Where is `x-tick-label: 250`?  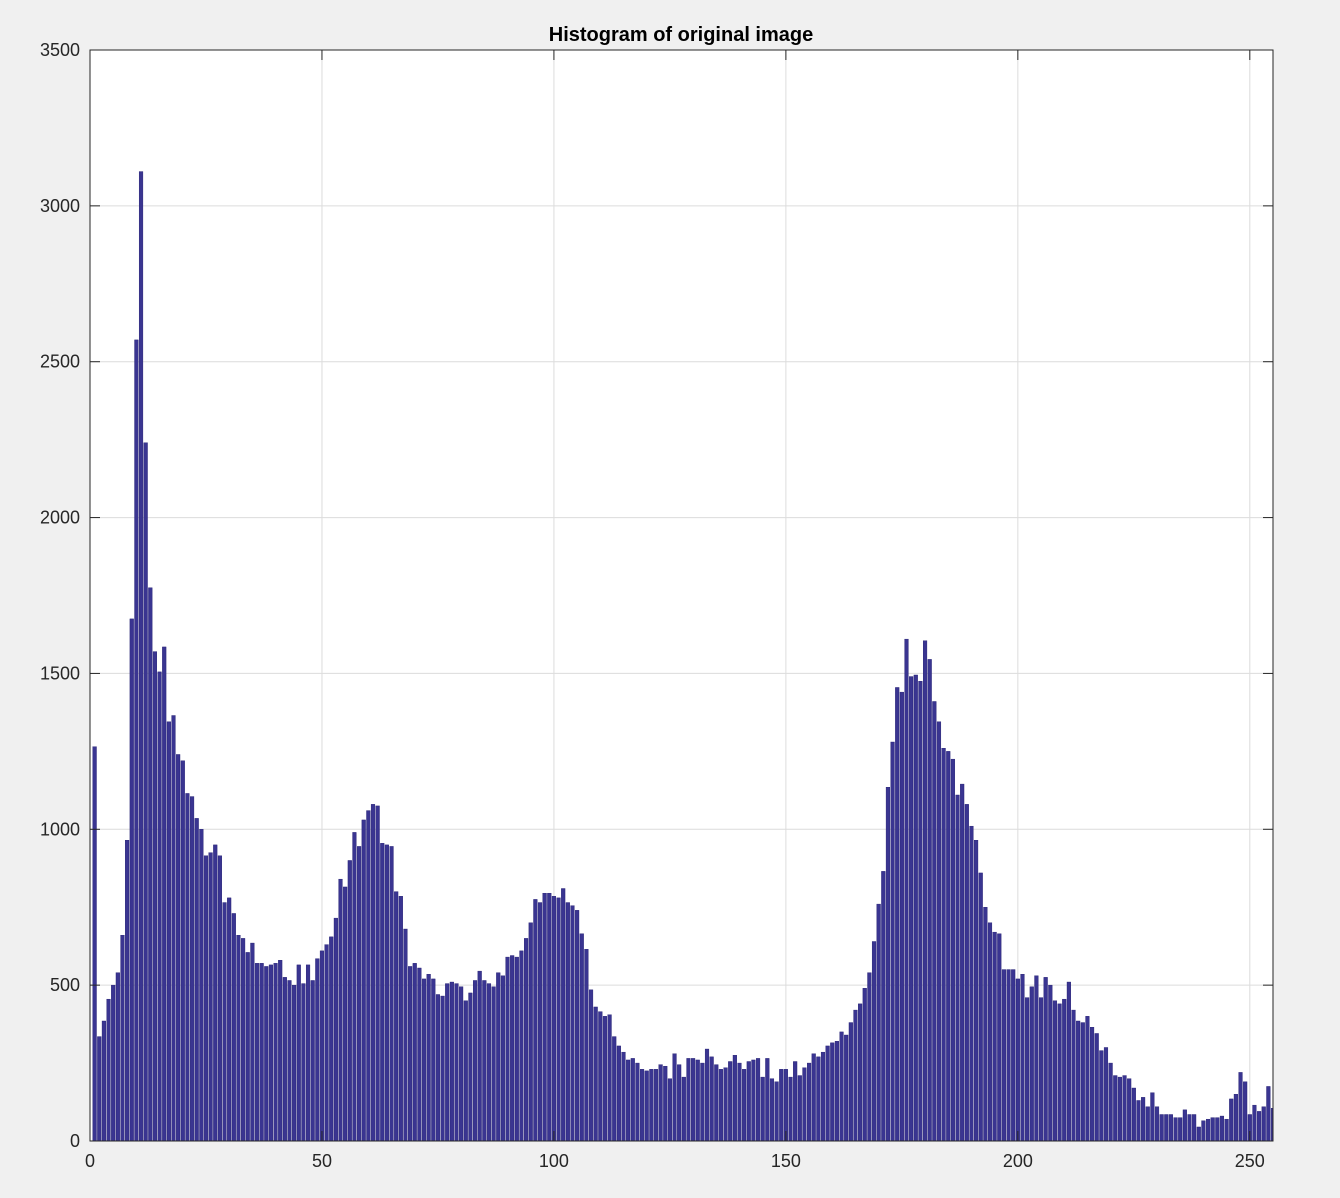
x-tick-label: 250 is located at coordinates (1250, 1161).